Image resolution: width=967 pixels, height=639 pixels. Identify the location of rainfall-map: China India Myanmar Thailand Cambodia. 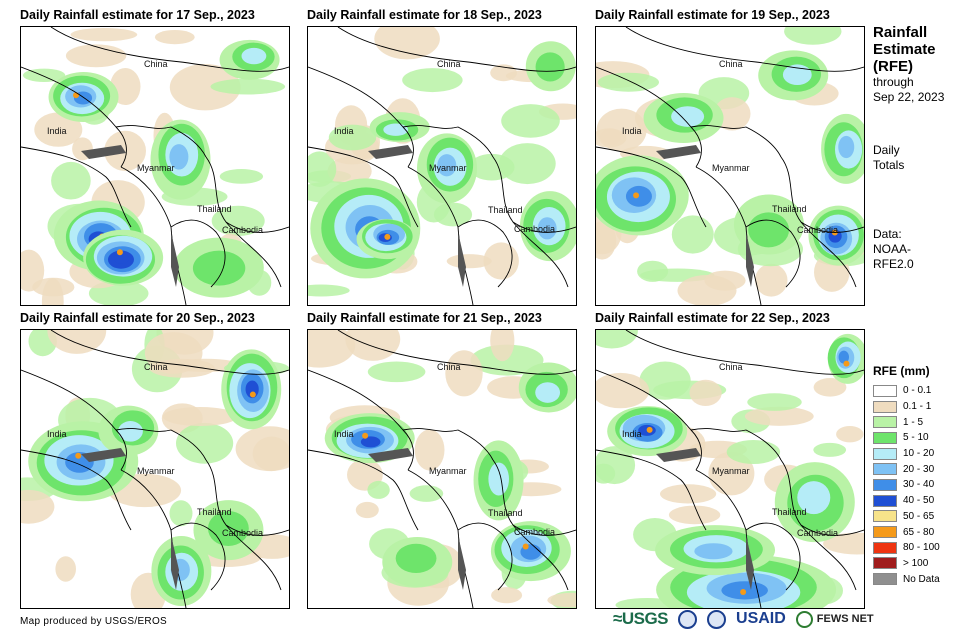
(442, 166).